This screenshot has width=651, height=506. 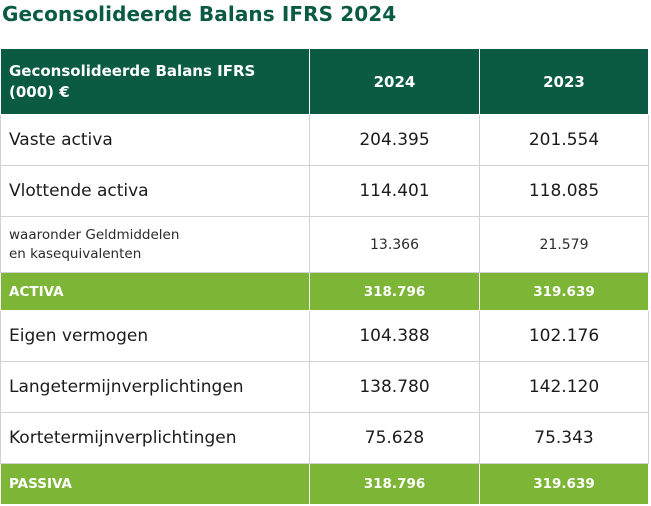 I want to click on page-title: Geconsolideerde Balans IFRS 2024, so click(x=199, y=14).